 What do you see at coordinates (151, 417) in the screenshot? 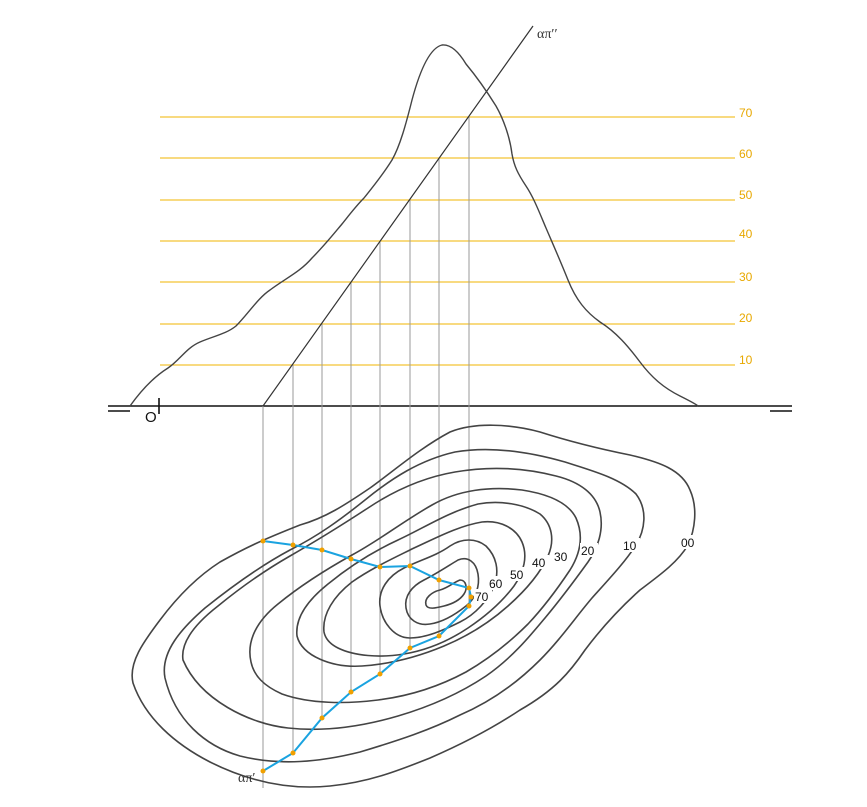
I see `origin-label: O` at bounding box center [151, 417].